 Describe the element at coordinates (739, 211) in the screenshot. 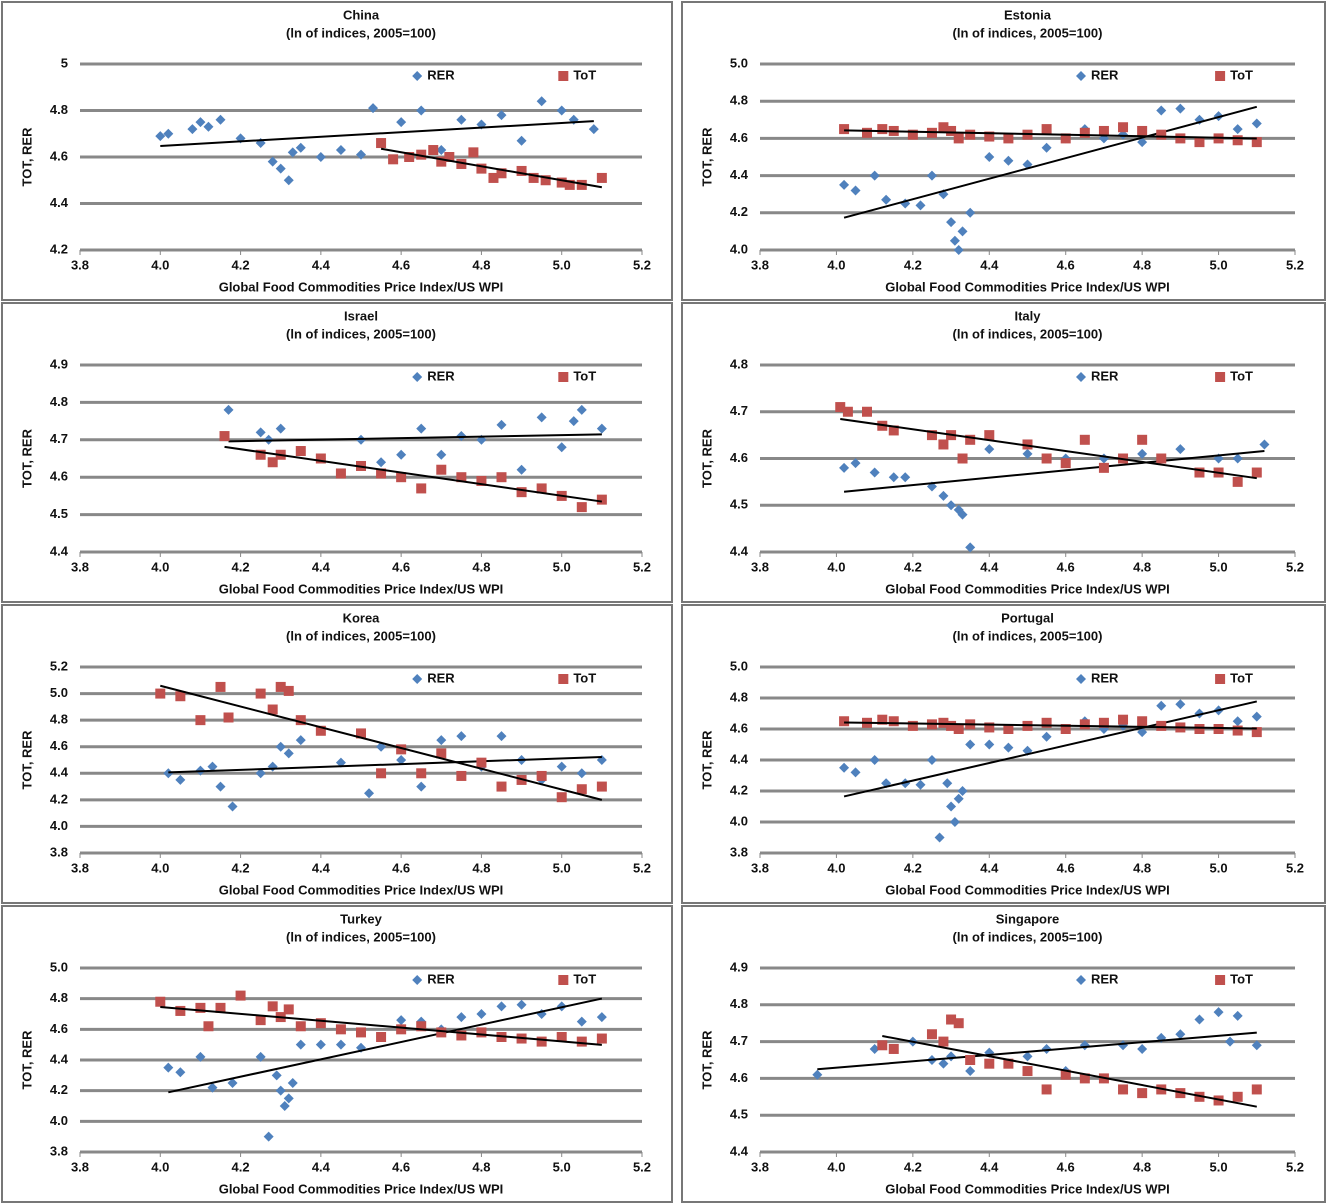

I see `y-tick-label: 4.2` at that location.